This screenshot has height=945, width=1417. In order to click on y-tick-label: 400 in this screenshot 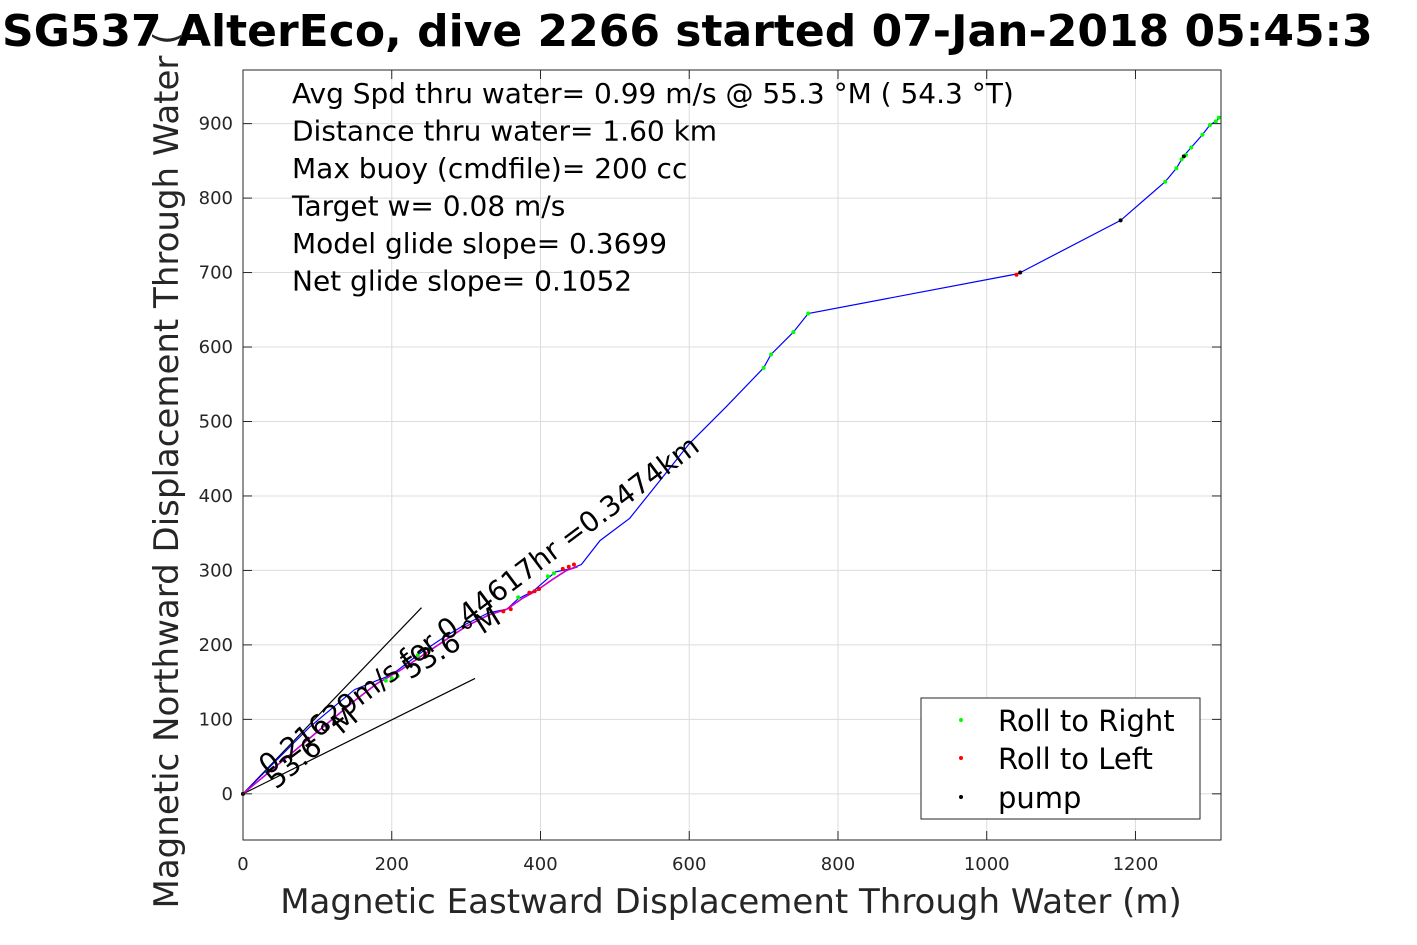, I will do `click(216, 496)`.